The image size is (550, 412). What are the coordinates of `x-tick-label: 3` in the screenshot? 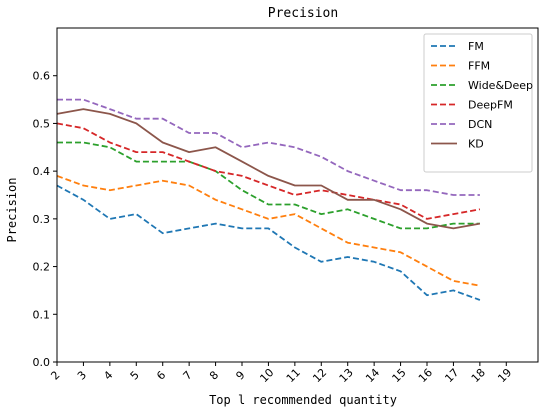 It's located at (82, 375).